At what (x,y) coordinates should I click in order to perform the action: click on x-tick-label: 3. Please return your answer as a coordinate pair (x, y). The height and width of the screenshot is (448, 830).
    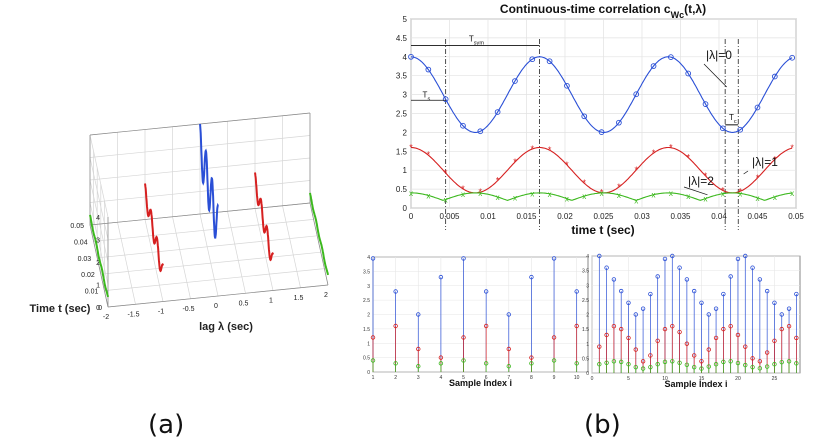
    Looking at the image, I should click on (418, 378).